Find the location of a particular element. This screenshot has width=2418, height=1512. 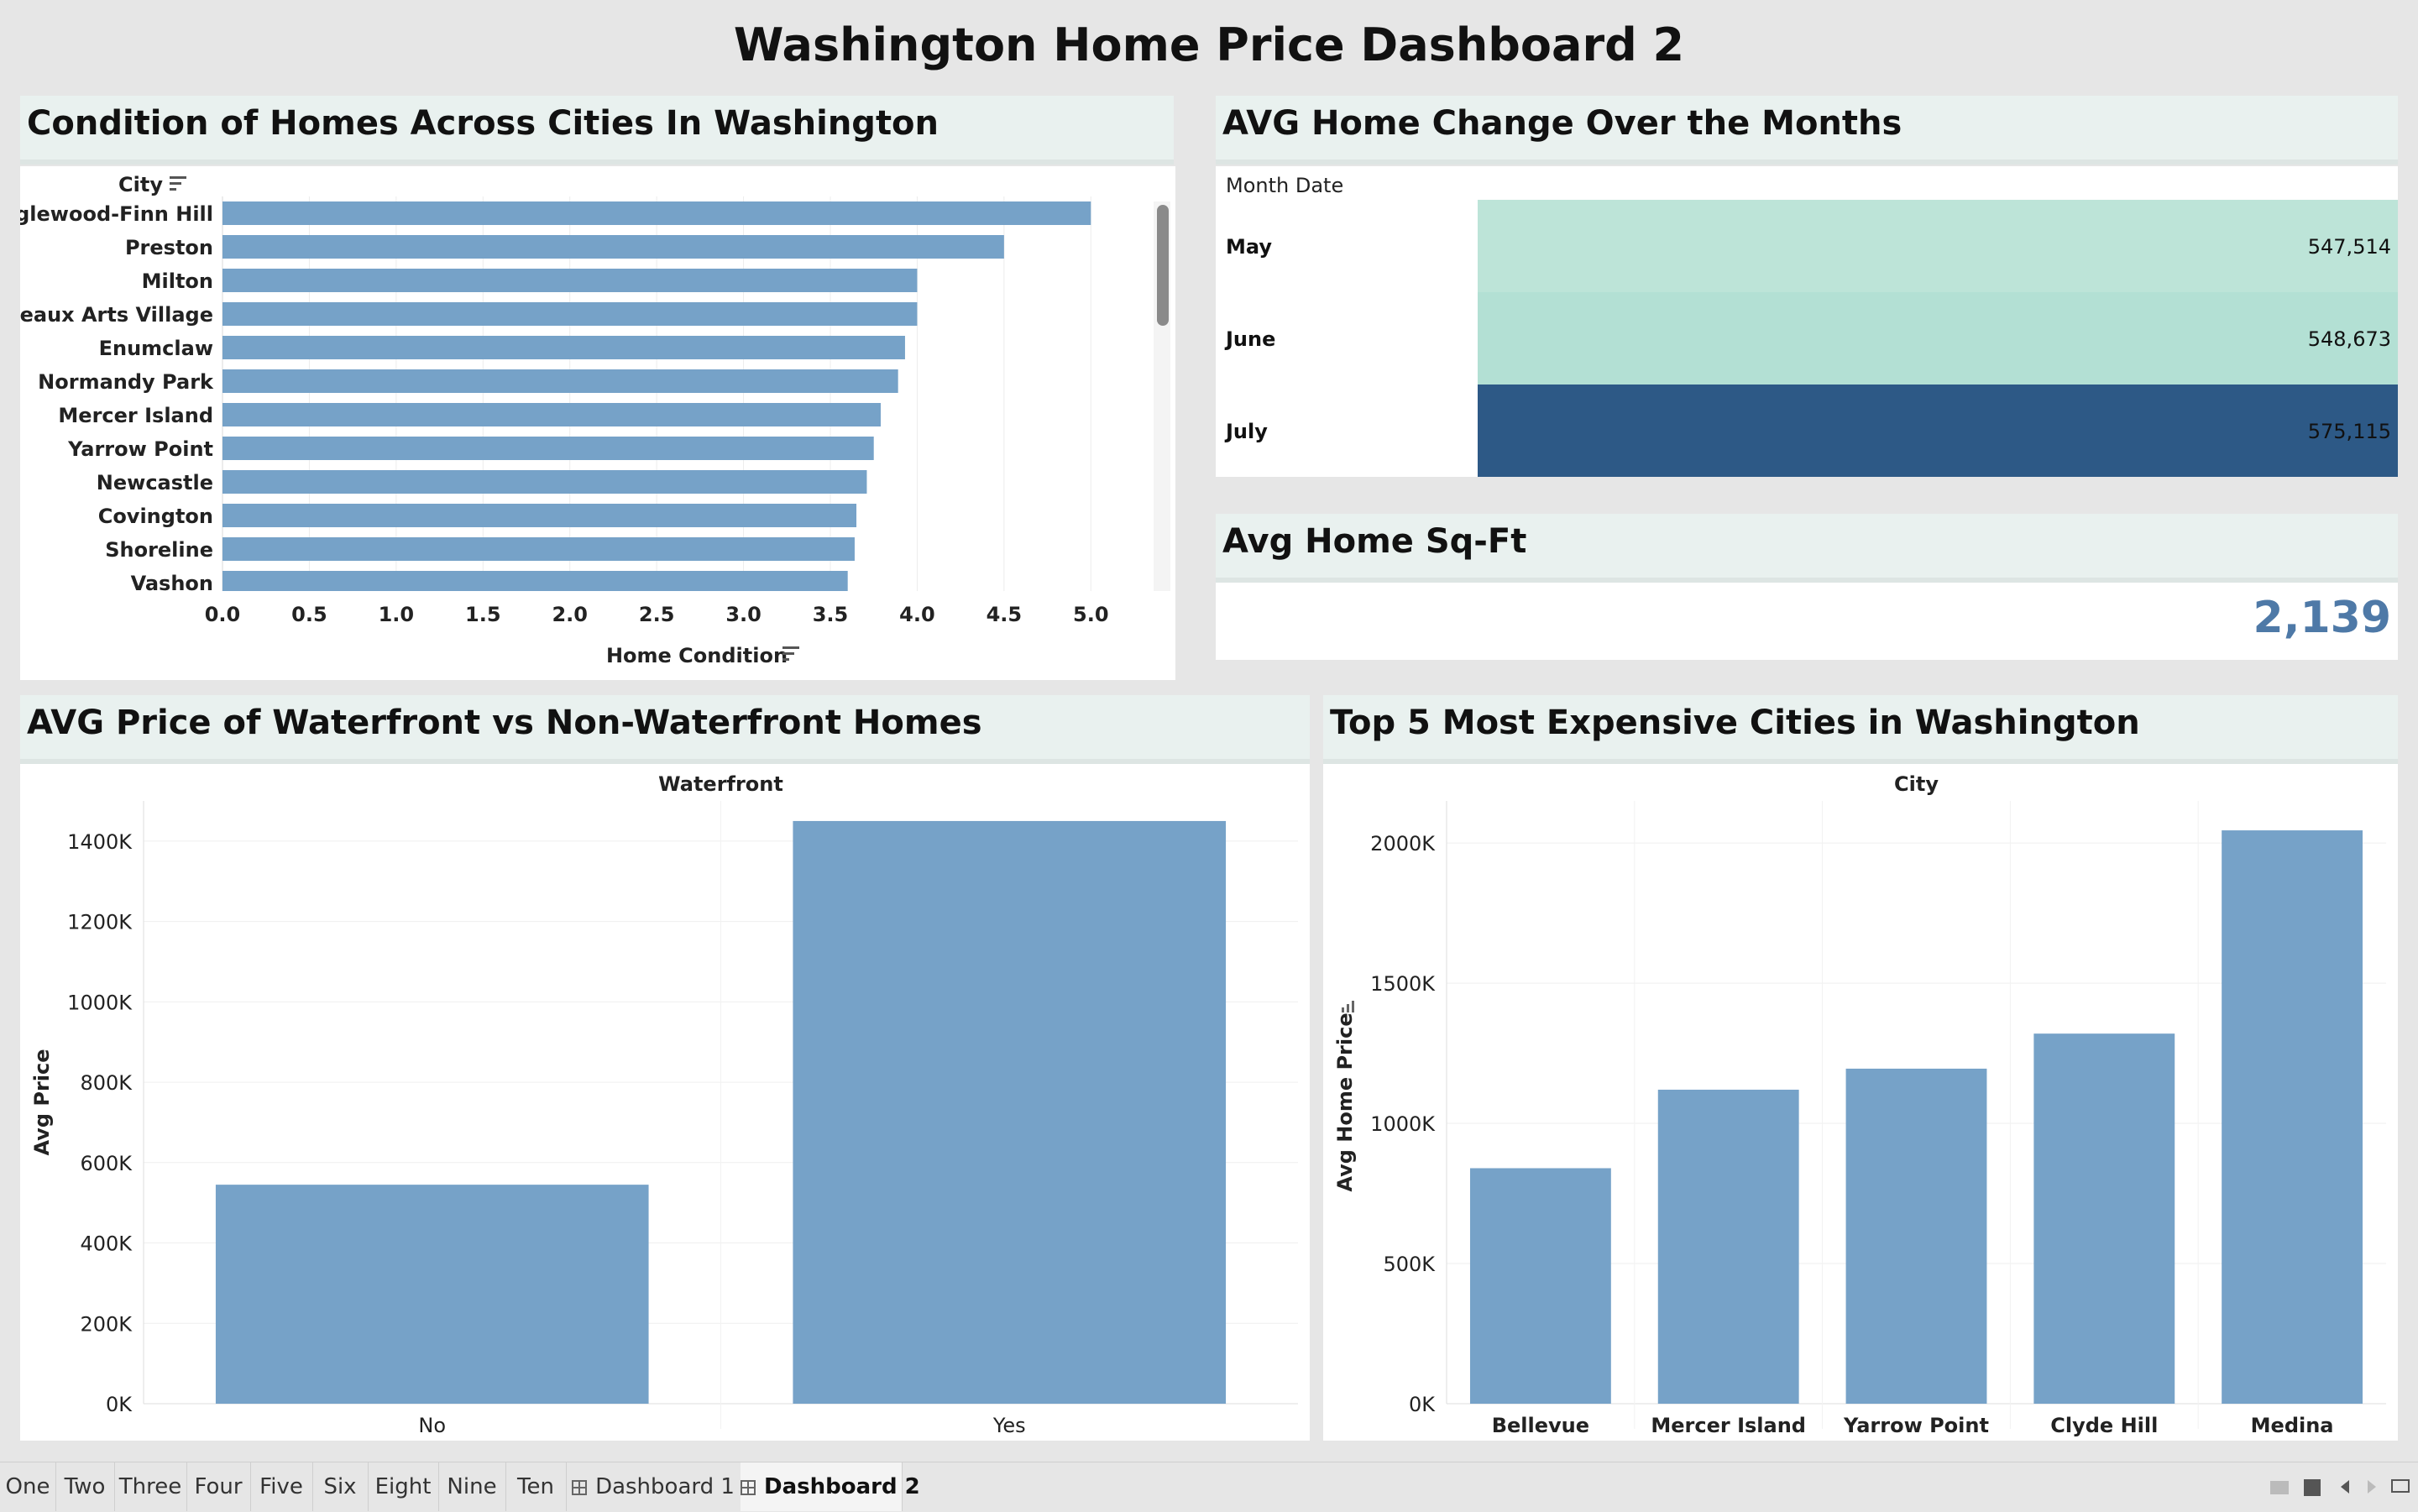

condition-city-label: Inglewood-Finn Hill is located at coordinates (116, 214).